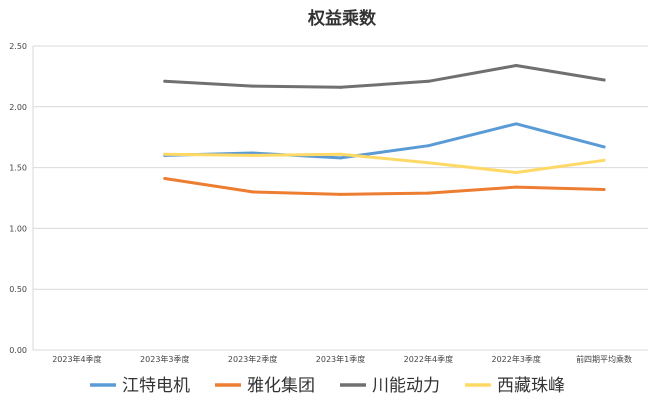 This screenshot has width=660, height=400. I want to click on x-tick-label: 前四期平均乘数, so click(604, 359).